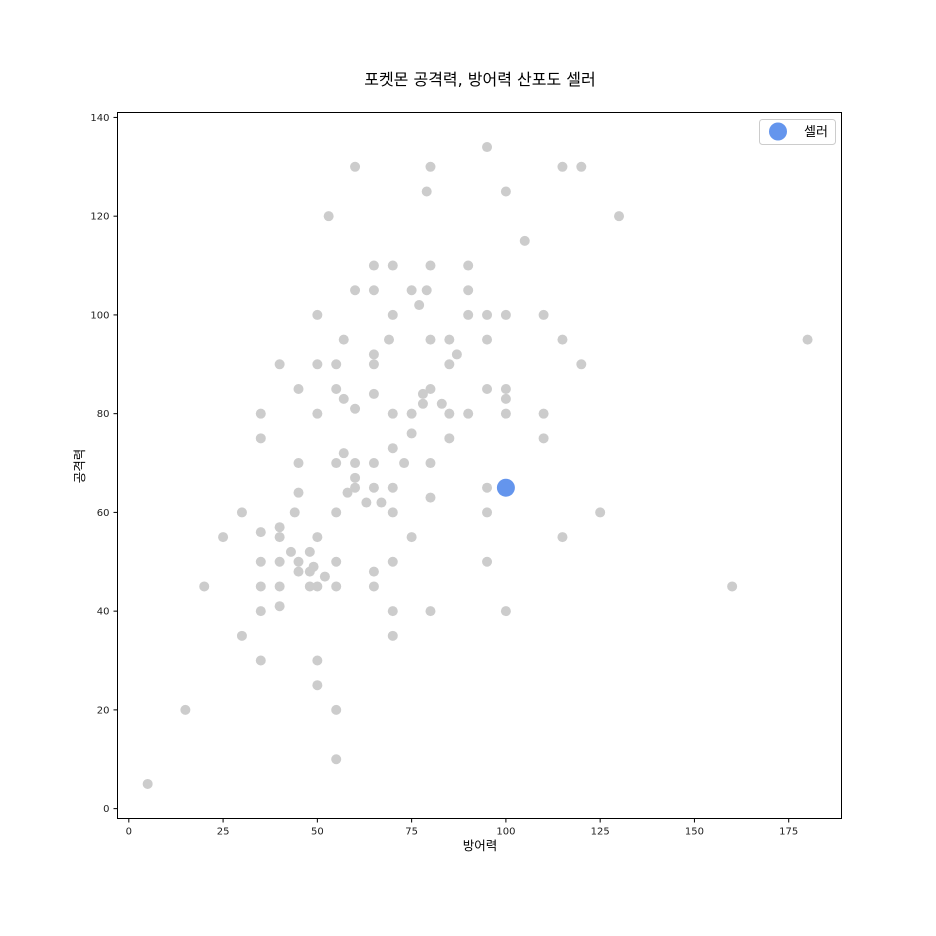  Describe the element at coordinates (99, 118) in the screenshot. I see `y-tick-label: 140` at that location.